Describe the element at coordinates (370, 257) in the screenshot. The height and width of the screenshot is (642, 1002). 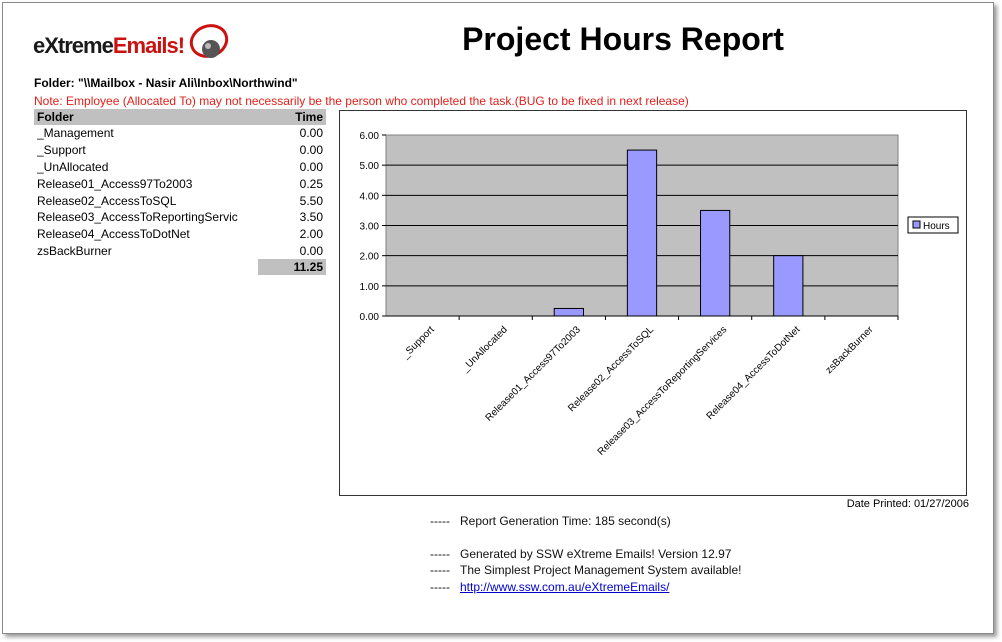
I see `y-tick-label: 2.00` at that location.